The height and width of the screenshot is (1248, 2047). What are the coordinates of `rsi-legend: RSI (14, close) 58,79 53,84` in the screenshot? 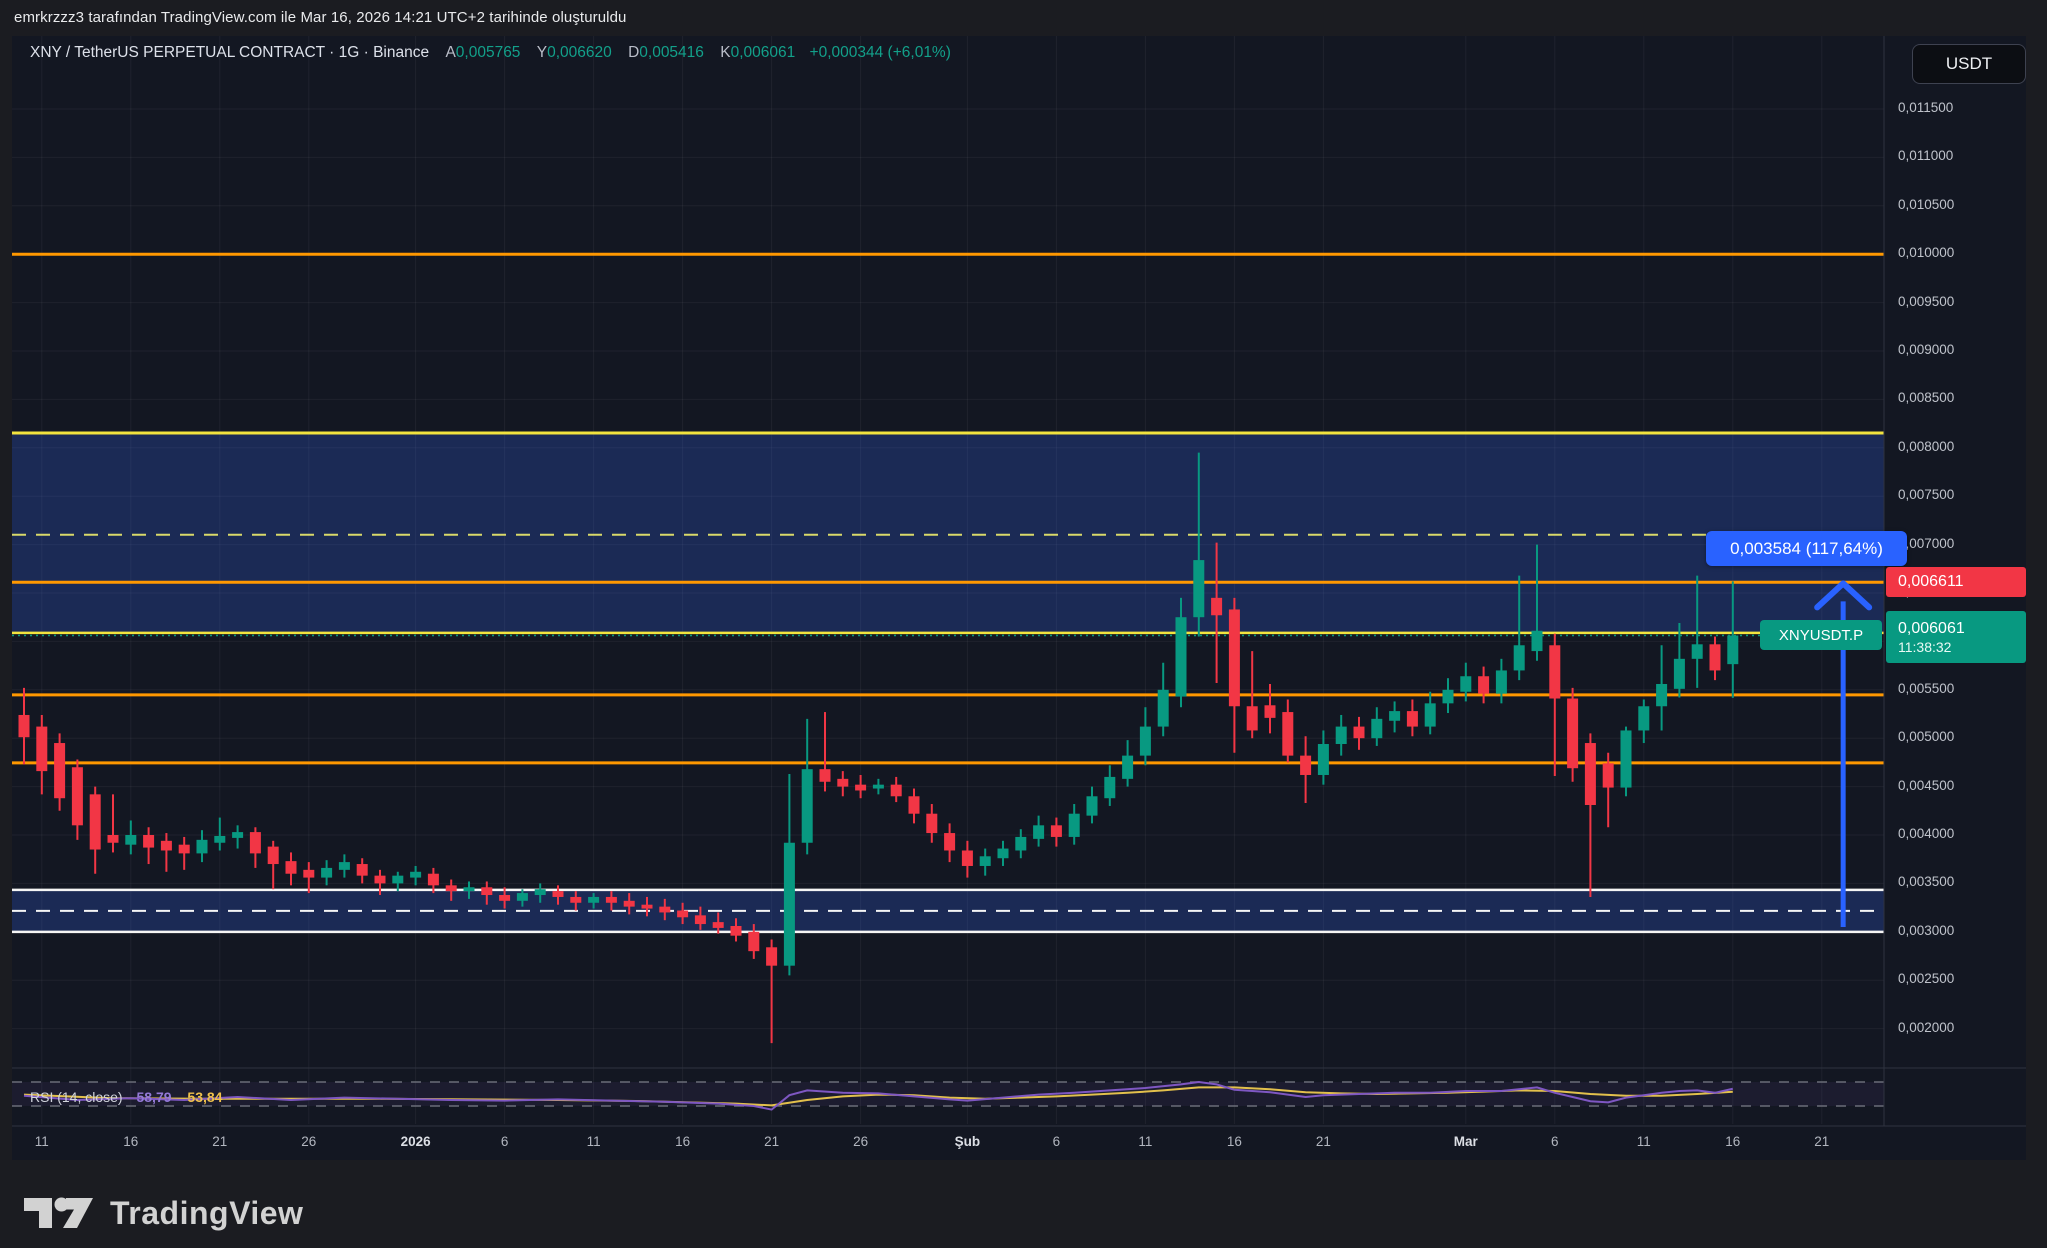 It's located at (126, 1097).